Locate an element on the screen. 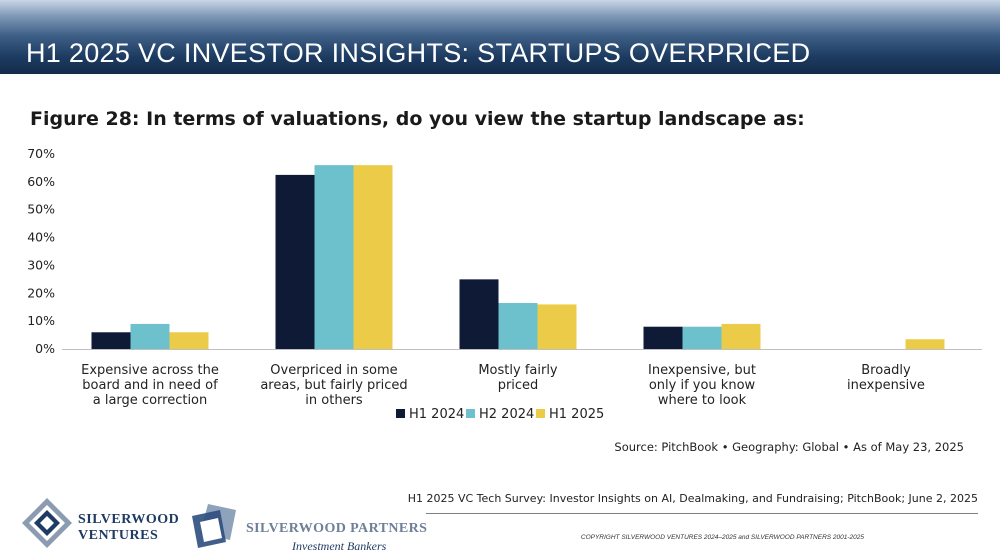  legend-item-h1-2025: H1 2025 is located at coordinates (570, 414).